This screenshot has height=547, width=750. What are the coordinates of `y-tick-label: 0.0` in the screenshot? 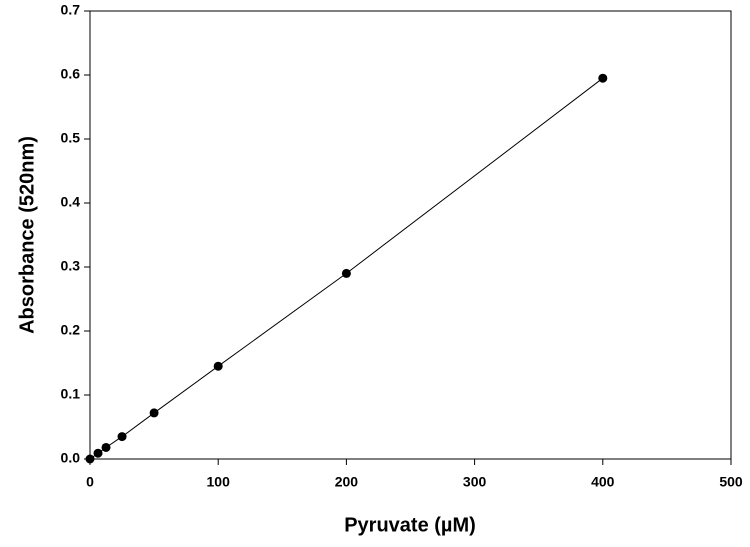 It's located at (71, 458).